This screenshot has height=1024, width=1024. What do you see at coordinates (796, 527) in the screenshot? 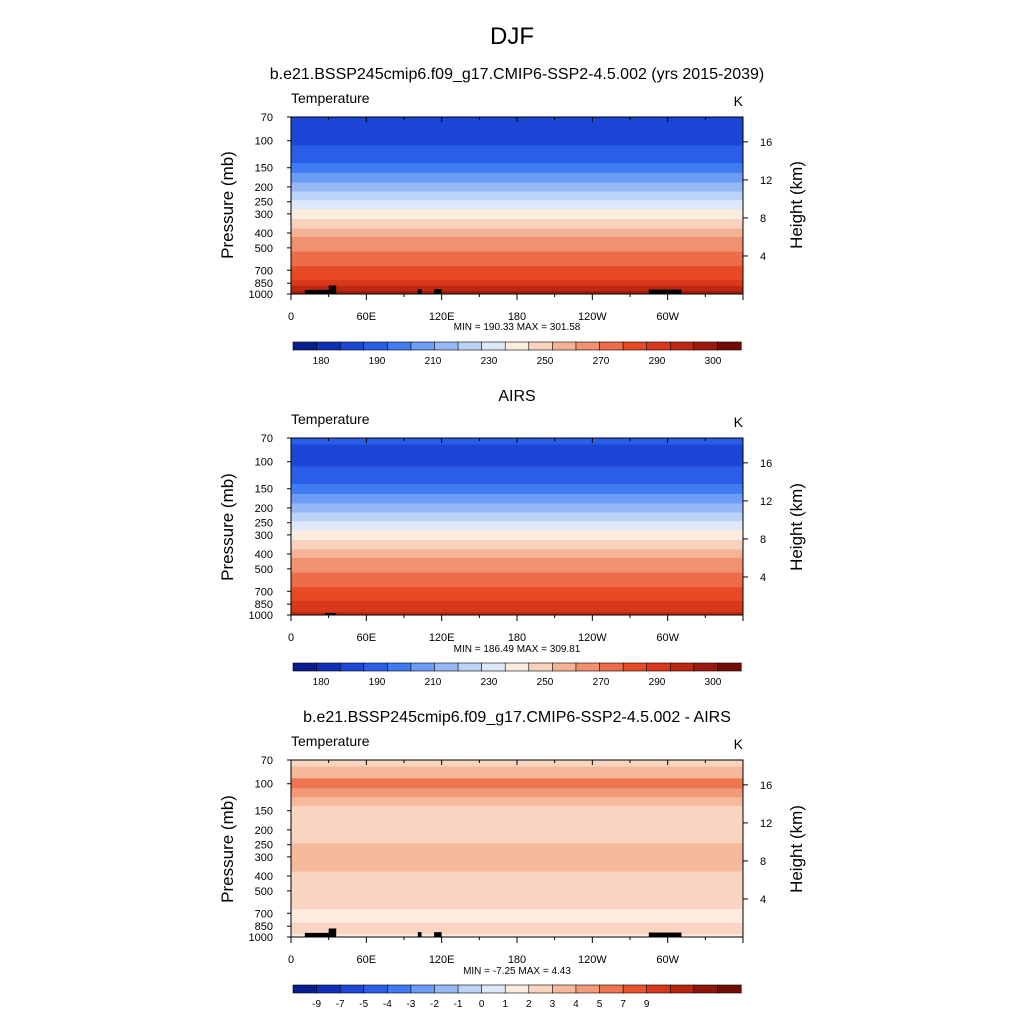
I see `y-axis-label-right: Height (km)` at bounding box center [796, 527].